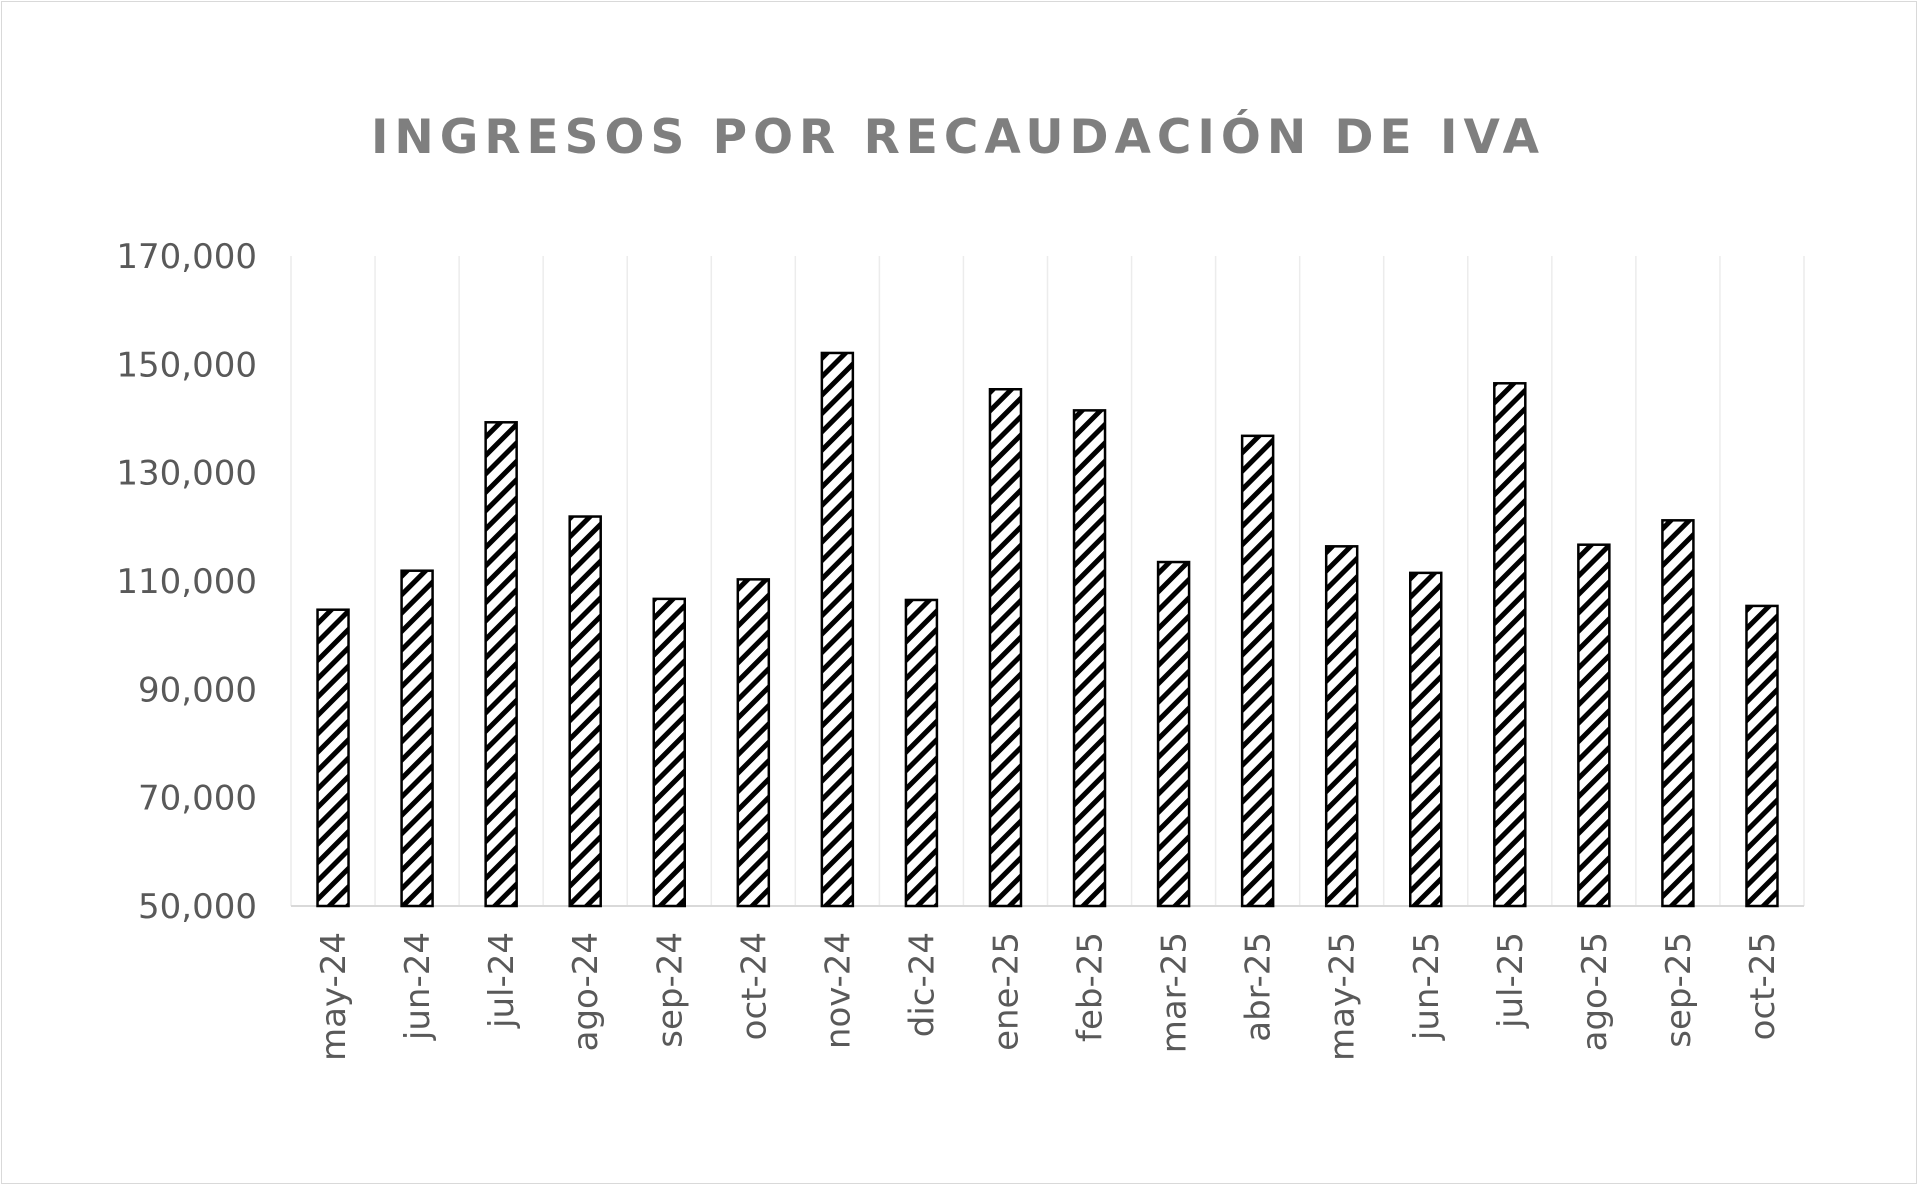 This screenshot has height=1187, width=1920. What do you see at coordinates (1175, 992) in the screenshot?
I see `x-tick-label: mar-25` at bounding box center [1175, 992].